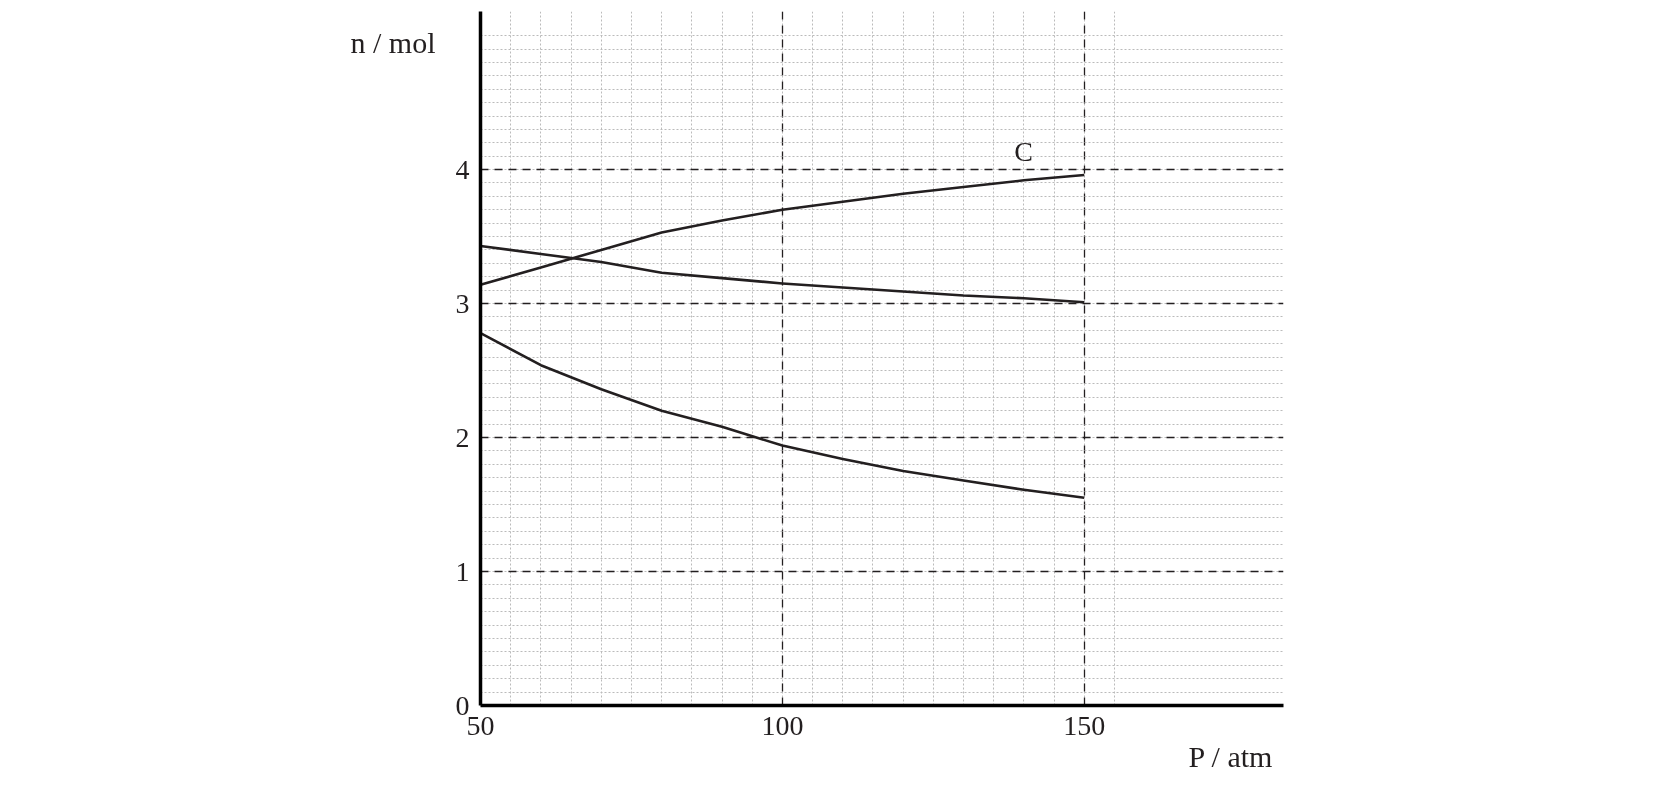  Describe the element at coordinates (462, 571) in the screenshot. I see `y-tick-label: 1` at that location.